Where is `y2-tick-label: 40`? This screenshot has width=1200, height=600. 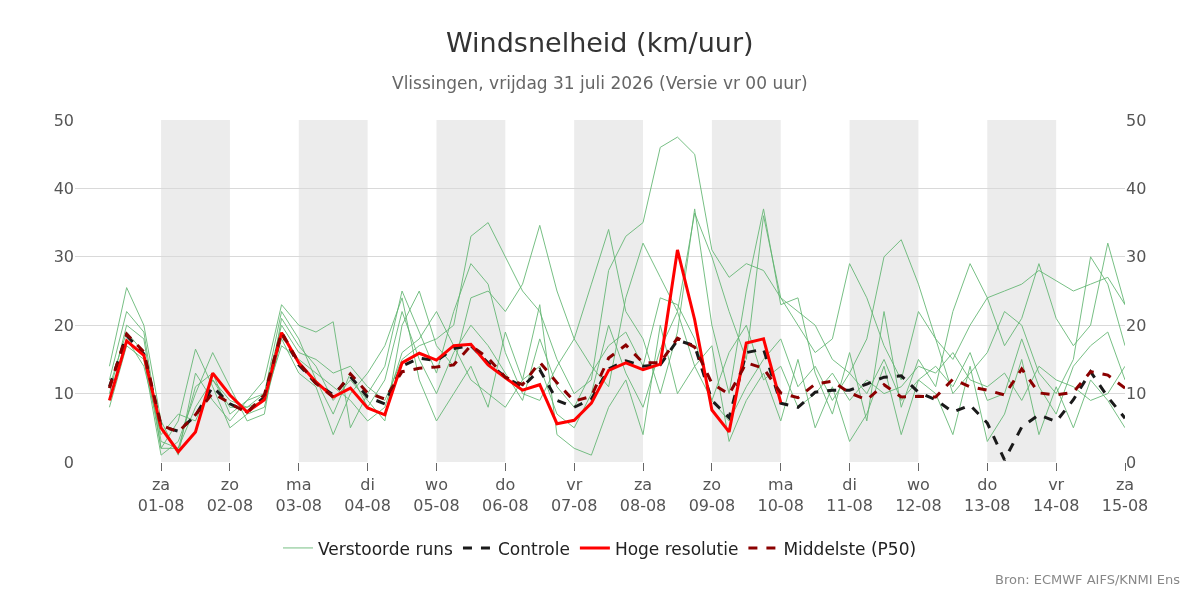 y2-tick-label: 40 is located at coordinates (1136, 188).